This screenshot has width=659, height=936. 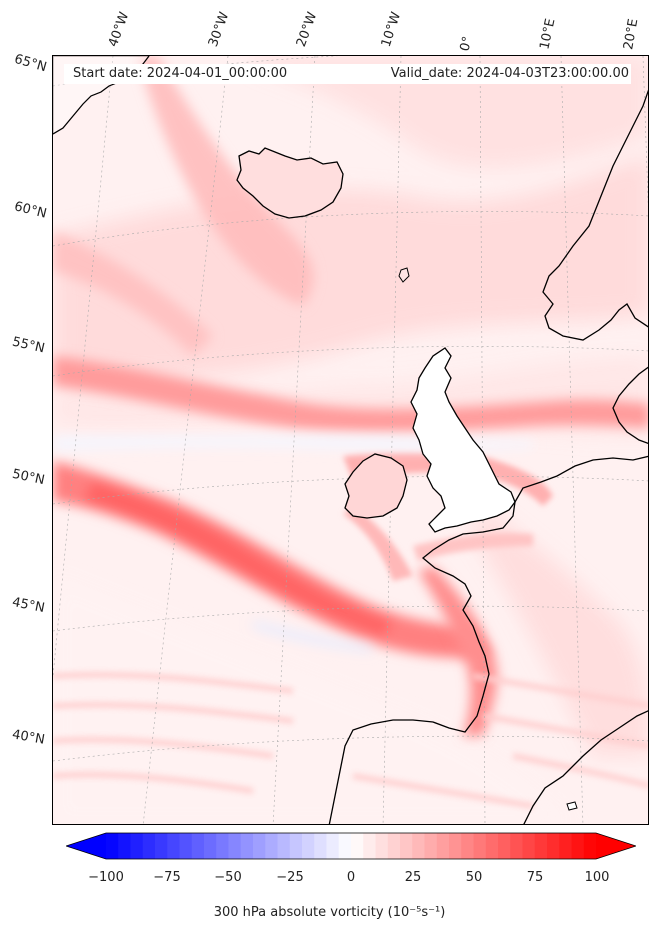 I want to click on lat-label-65n: 65°N, so click(x=30, y=63).